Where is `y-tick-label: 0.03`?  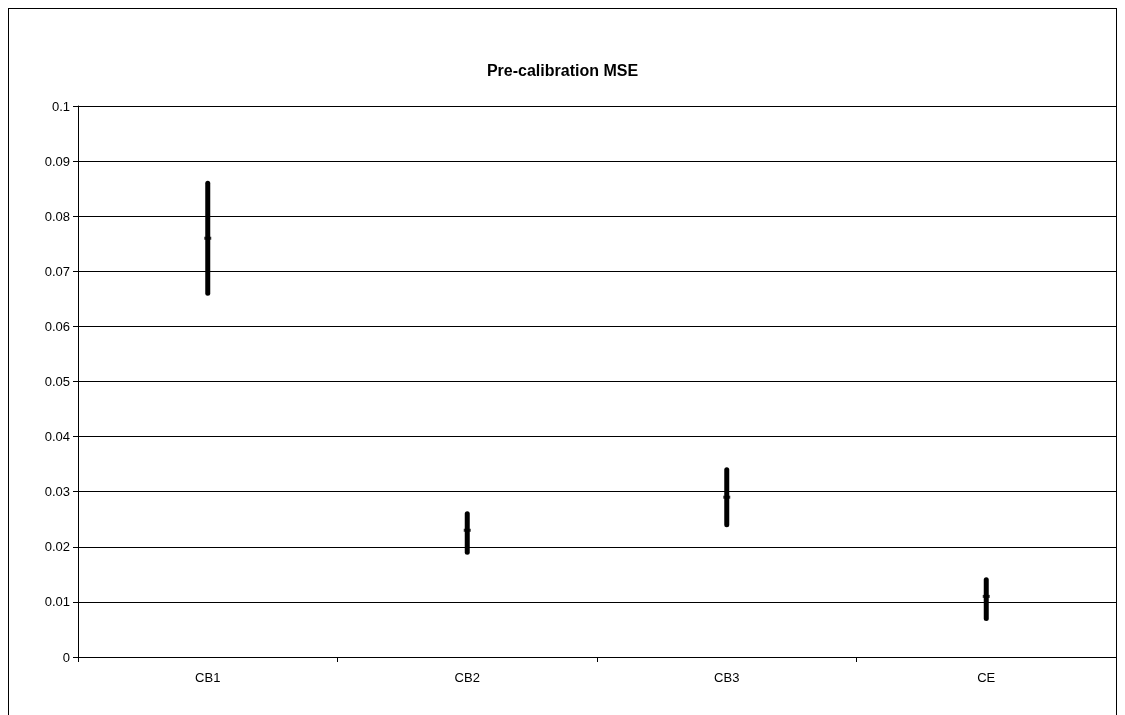 y-tick-label: 0.03 is located at coordinates (57, 492).